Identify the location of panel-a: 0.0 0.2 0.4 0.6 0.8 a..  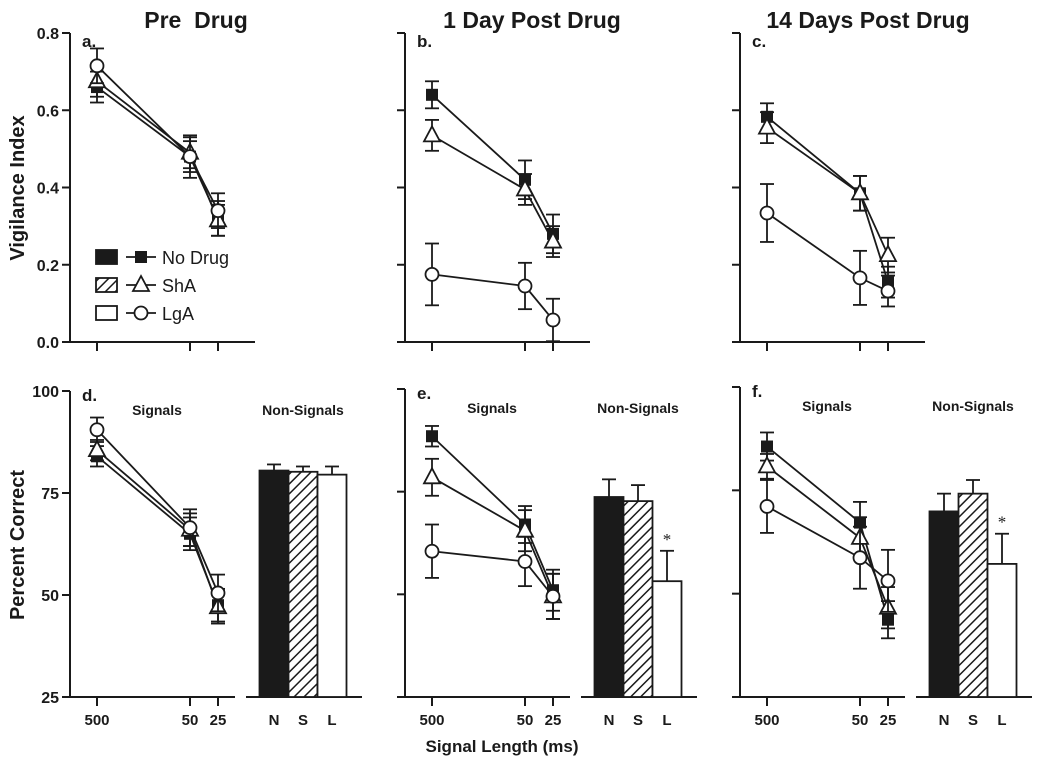
(146, 189).